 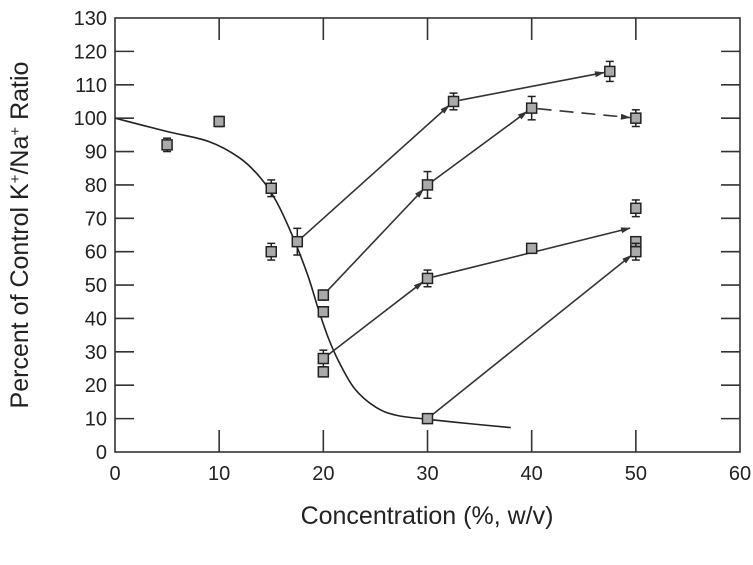 What do you see at coordinates (96, 153) in the screenshot?
I see `y-tick-label: 90` at bounding box center [96, 153].